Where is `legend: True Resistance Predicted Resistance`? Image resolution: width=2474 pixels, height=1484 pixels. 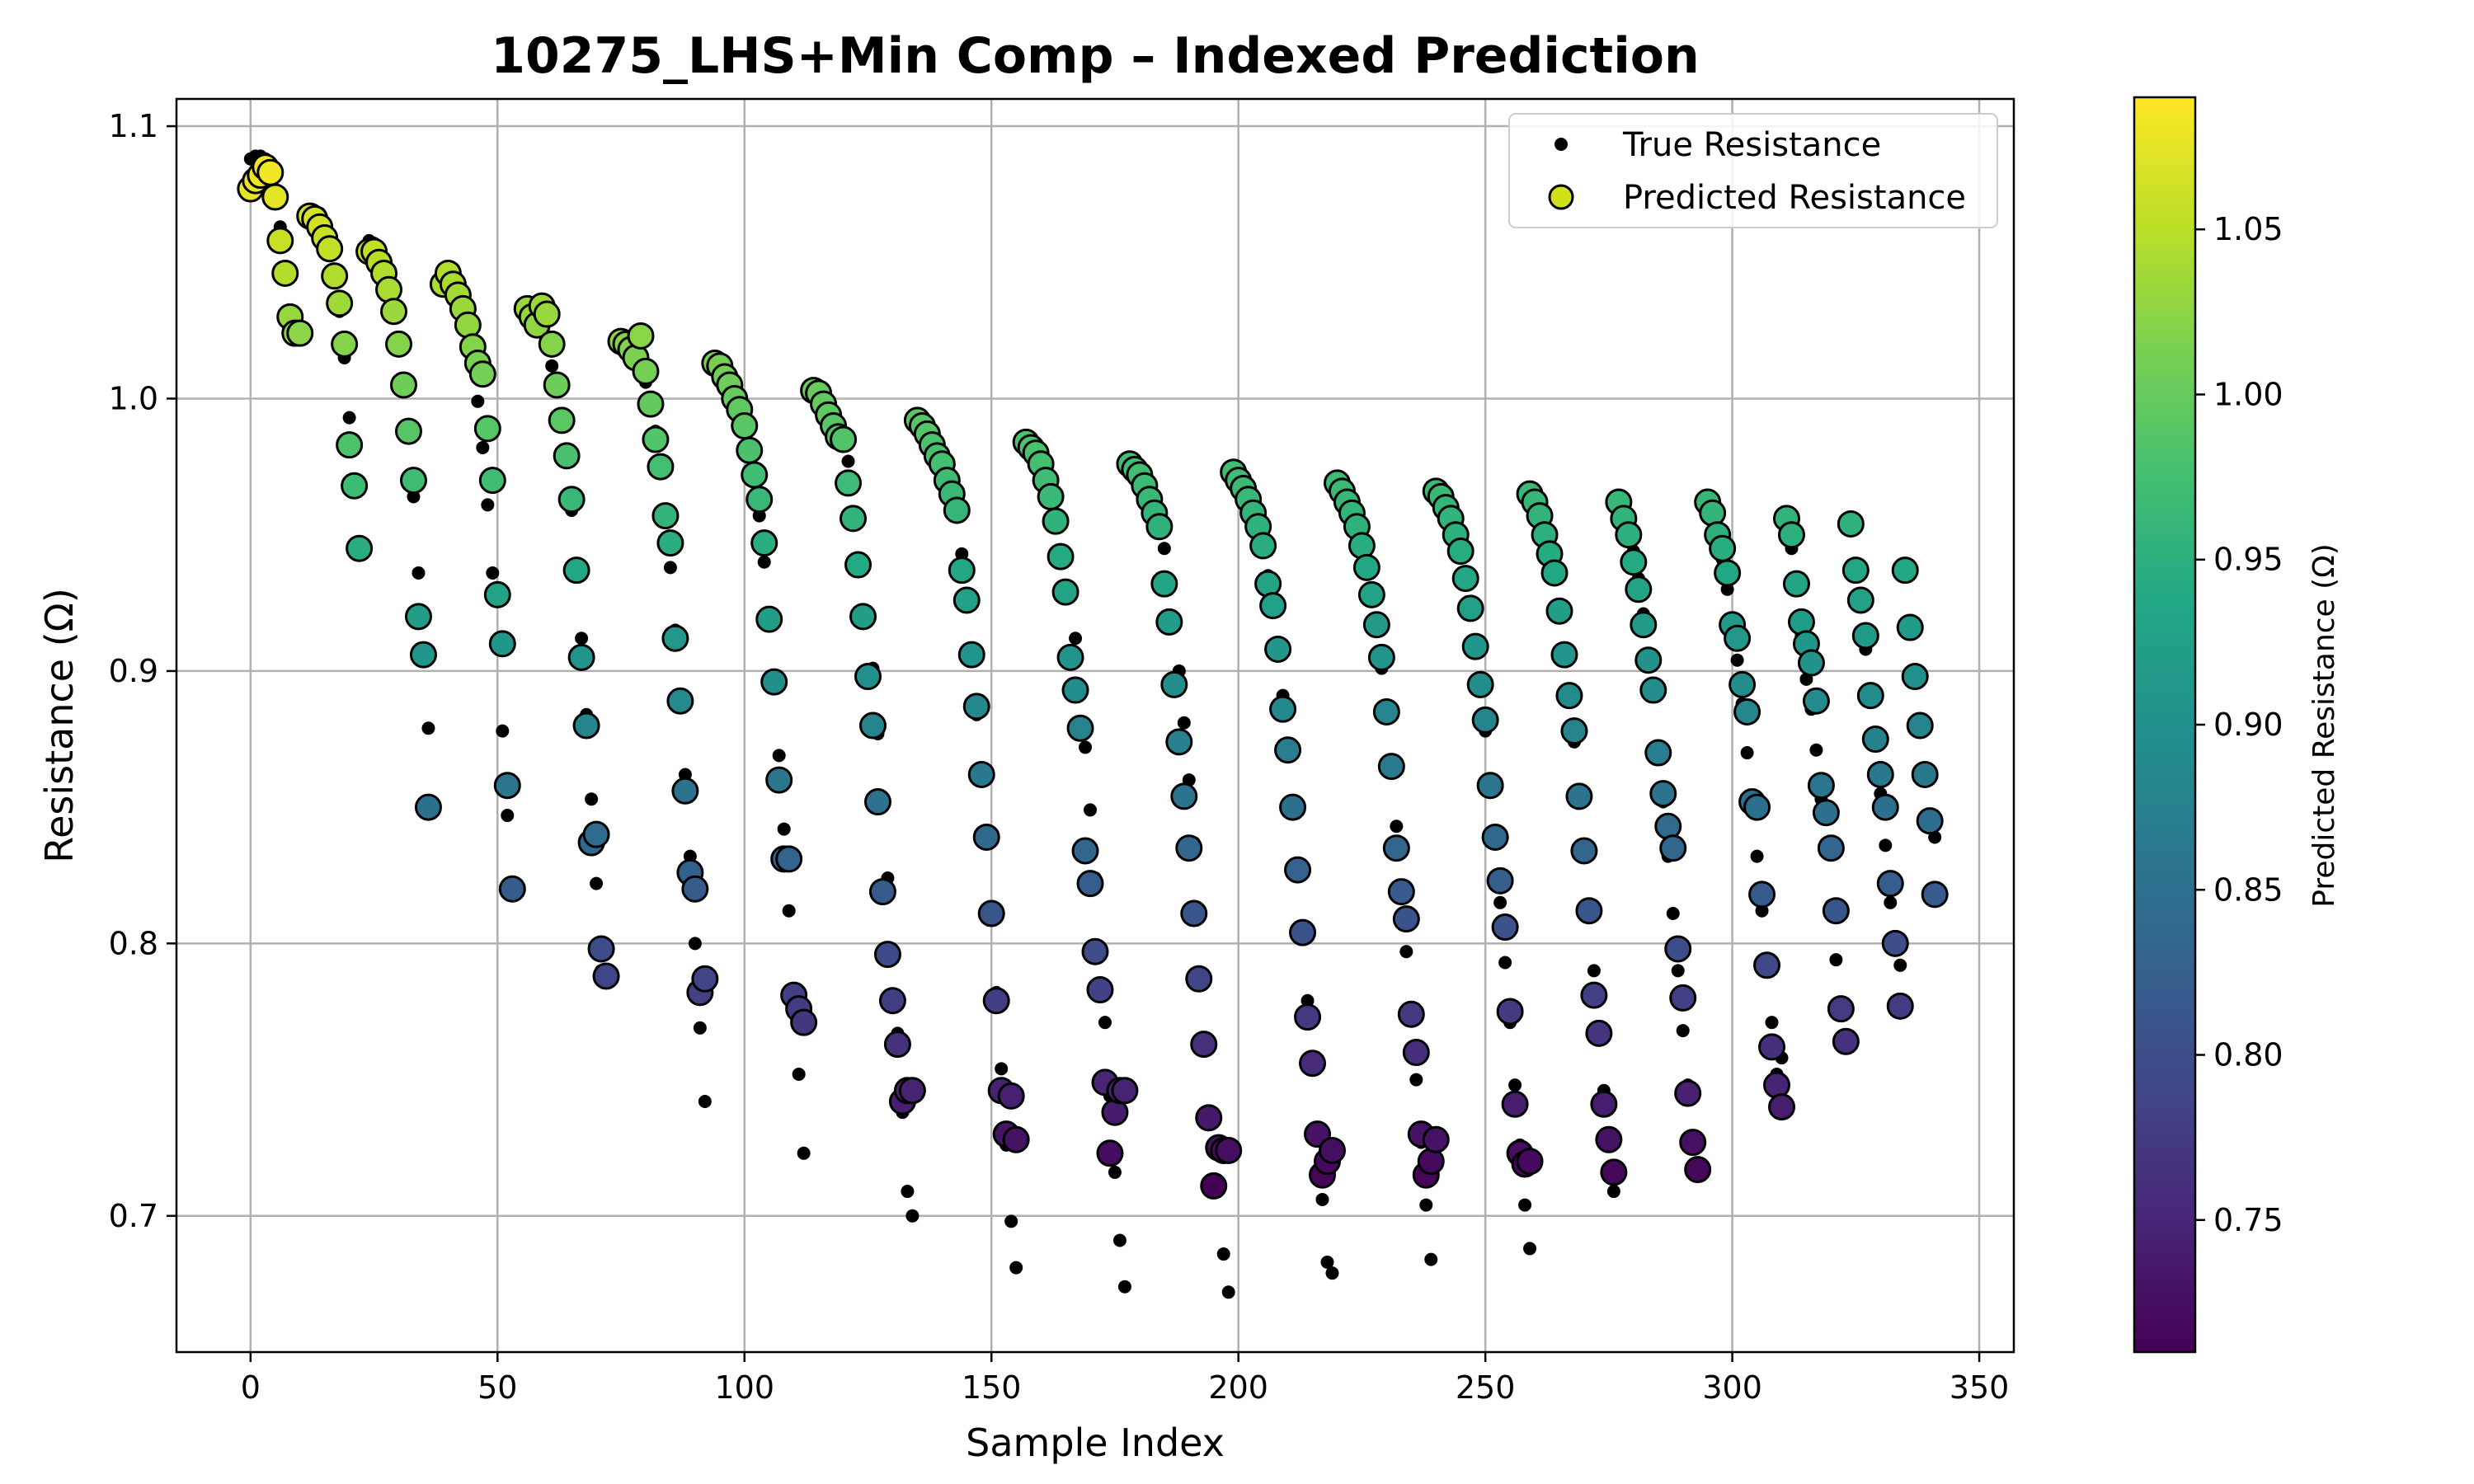
legend: True Resistance Predicted Resistance is located at coordinates (1753, 170).